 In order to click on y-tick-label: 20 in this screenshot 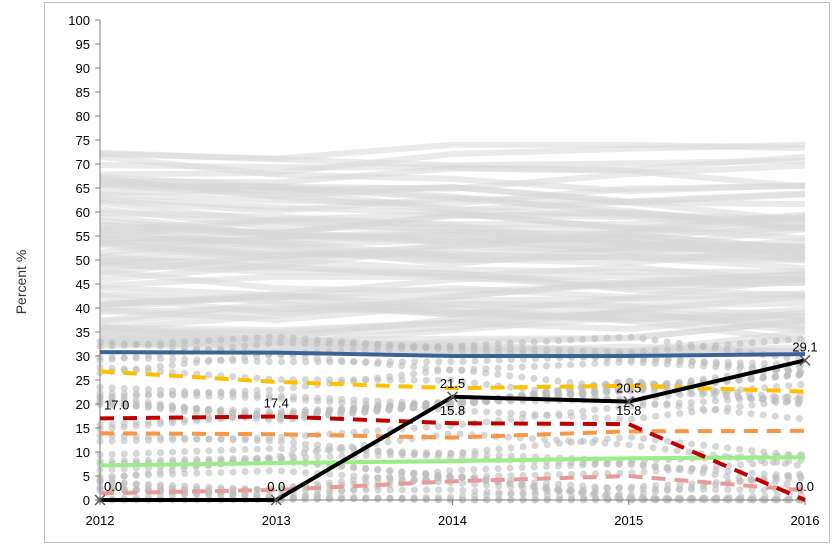, I will do `click(83, 404)`.